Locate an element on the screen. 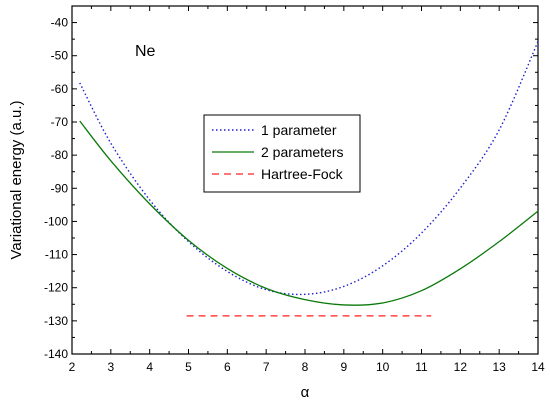 Image resolution: width=550 pixels, height=405 pixels. y-tick-label: -90 is located at coordinates (60, 188).